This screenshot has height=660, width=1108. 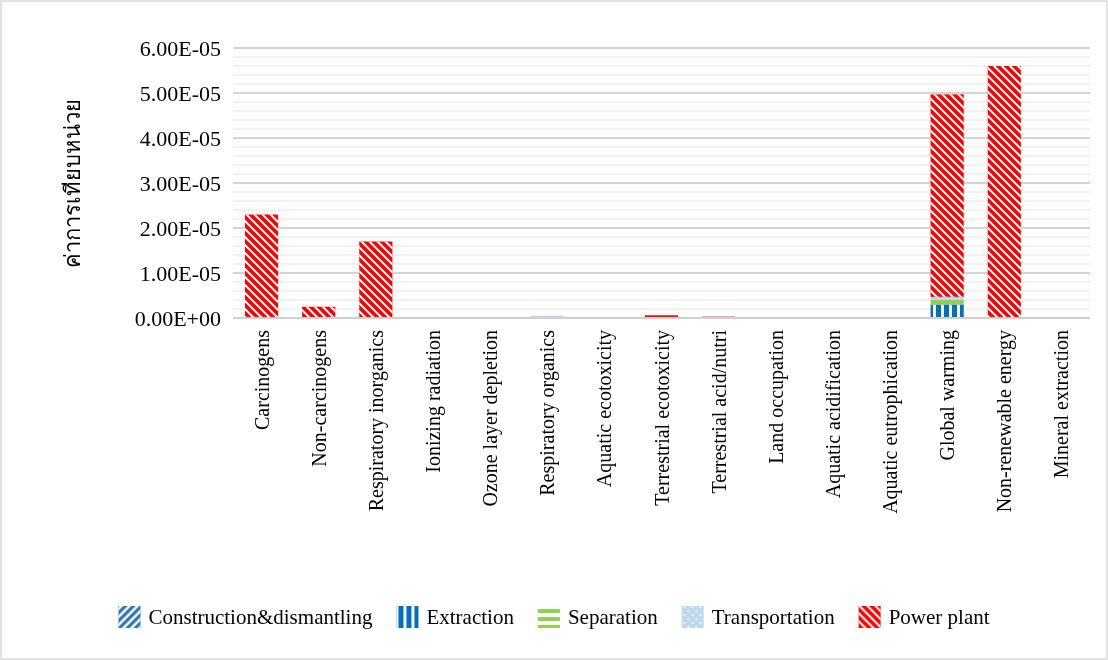 What do you see at coordinates (491, 418) in the screenshot?
I see `x-tick-label: Ozone layer depletion` at bounding box center [491, 418].